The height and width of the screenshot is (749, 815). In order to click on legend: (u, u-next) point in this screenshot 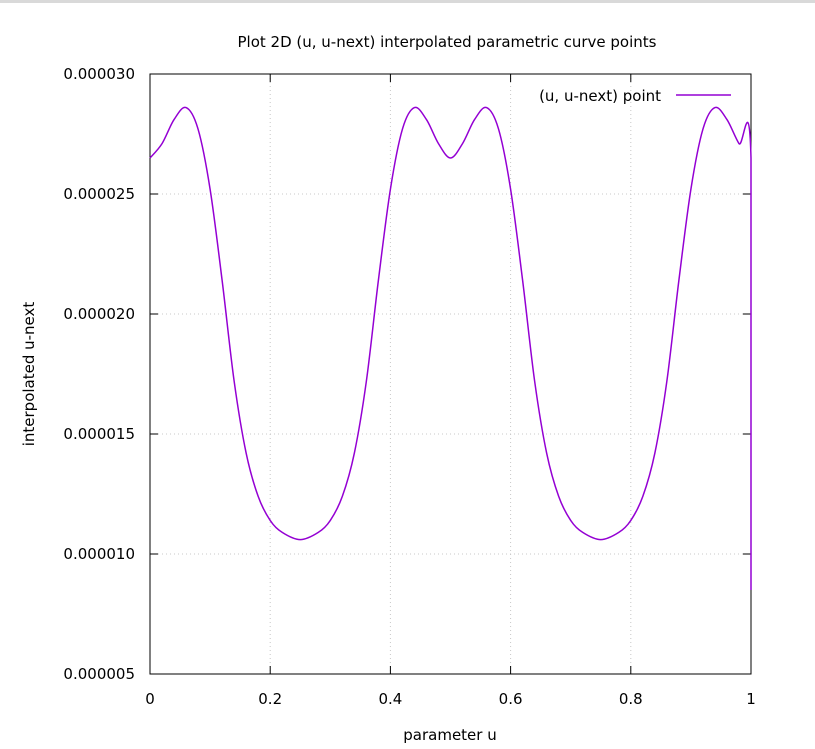, I will do `click(635, 96)`.